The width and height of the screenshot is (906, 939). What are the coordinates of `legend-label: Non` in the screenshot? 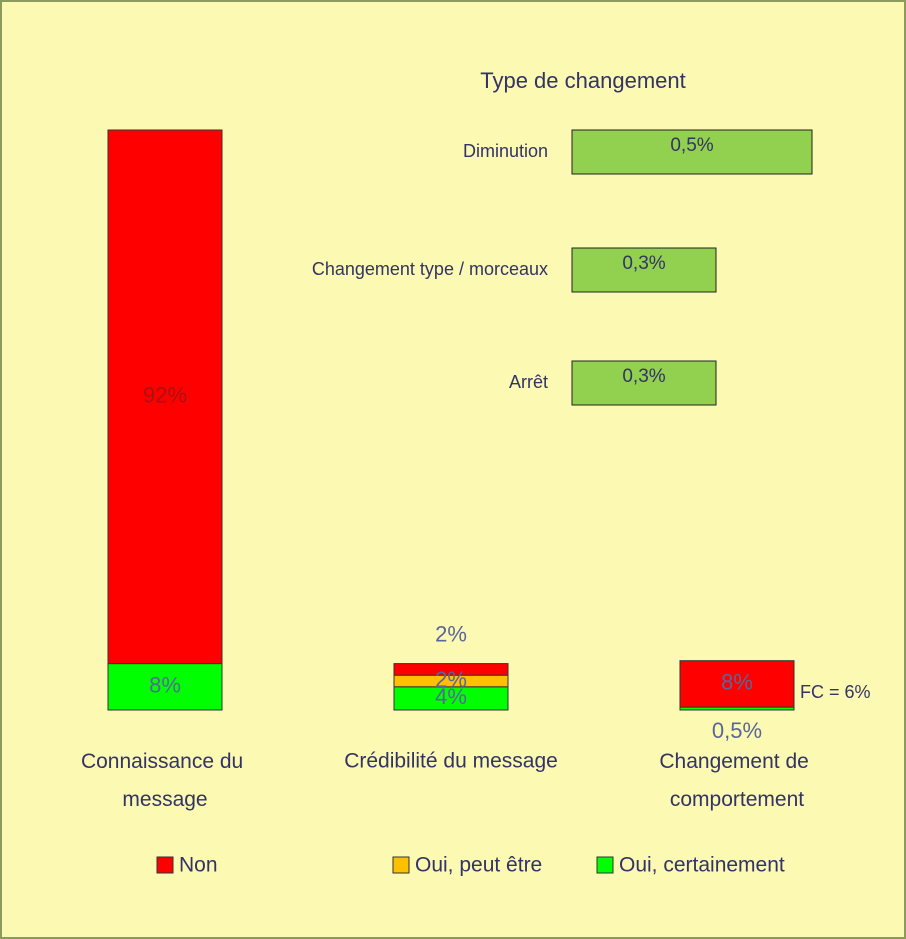 It's located at (198, 865).